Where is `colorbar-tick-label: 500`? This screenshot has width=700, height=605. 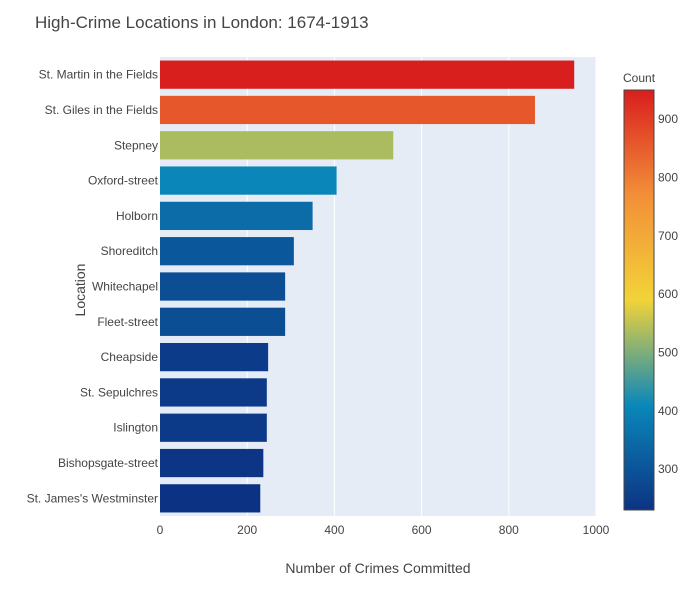 colorbar-tick-label: 500 is located at coordinates (668, 353).